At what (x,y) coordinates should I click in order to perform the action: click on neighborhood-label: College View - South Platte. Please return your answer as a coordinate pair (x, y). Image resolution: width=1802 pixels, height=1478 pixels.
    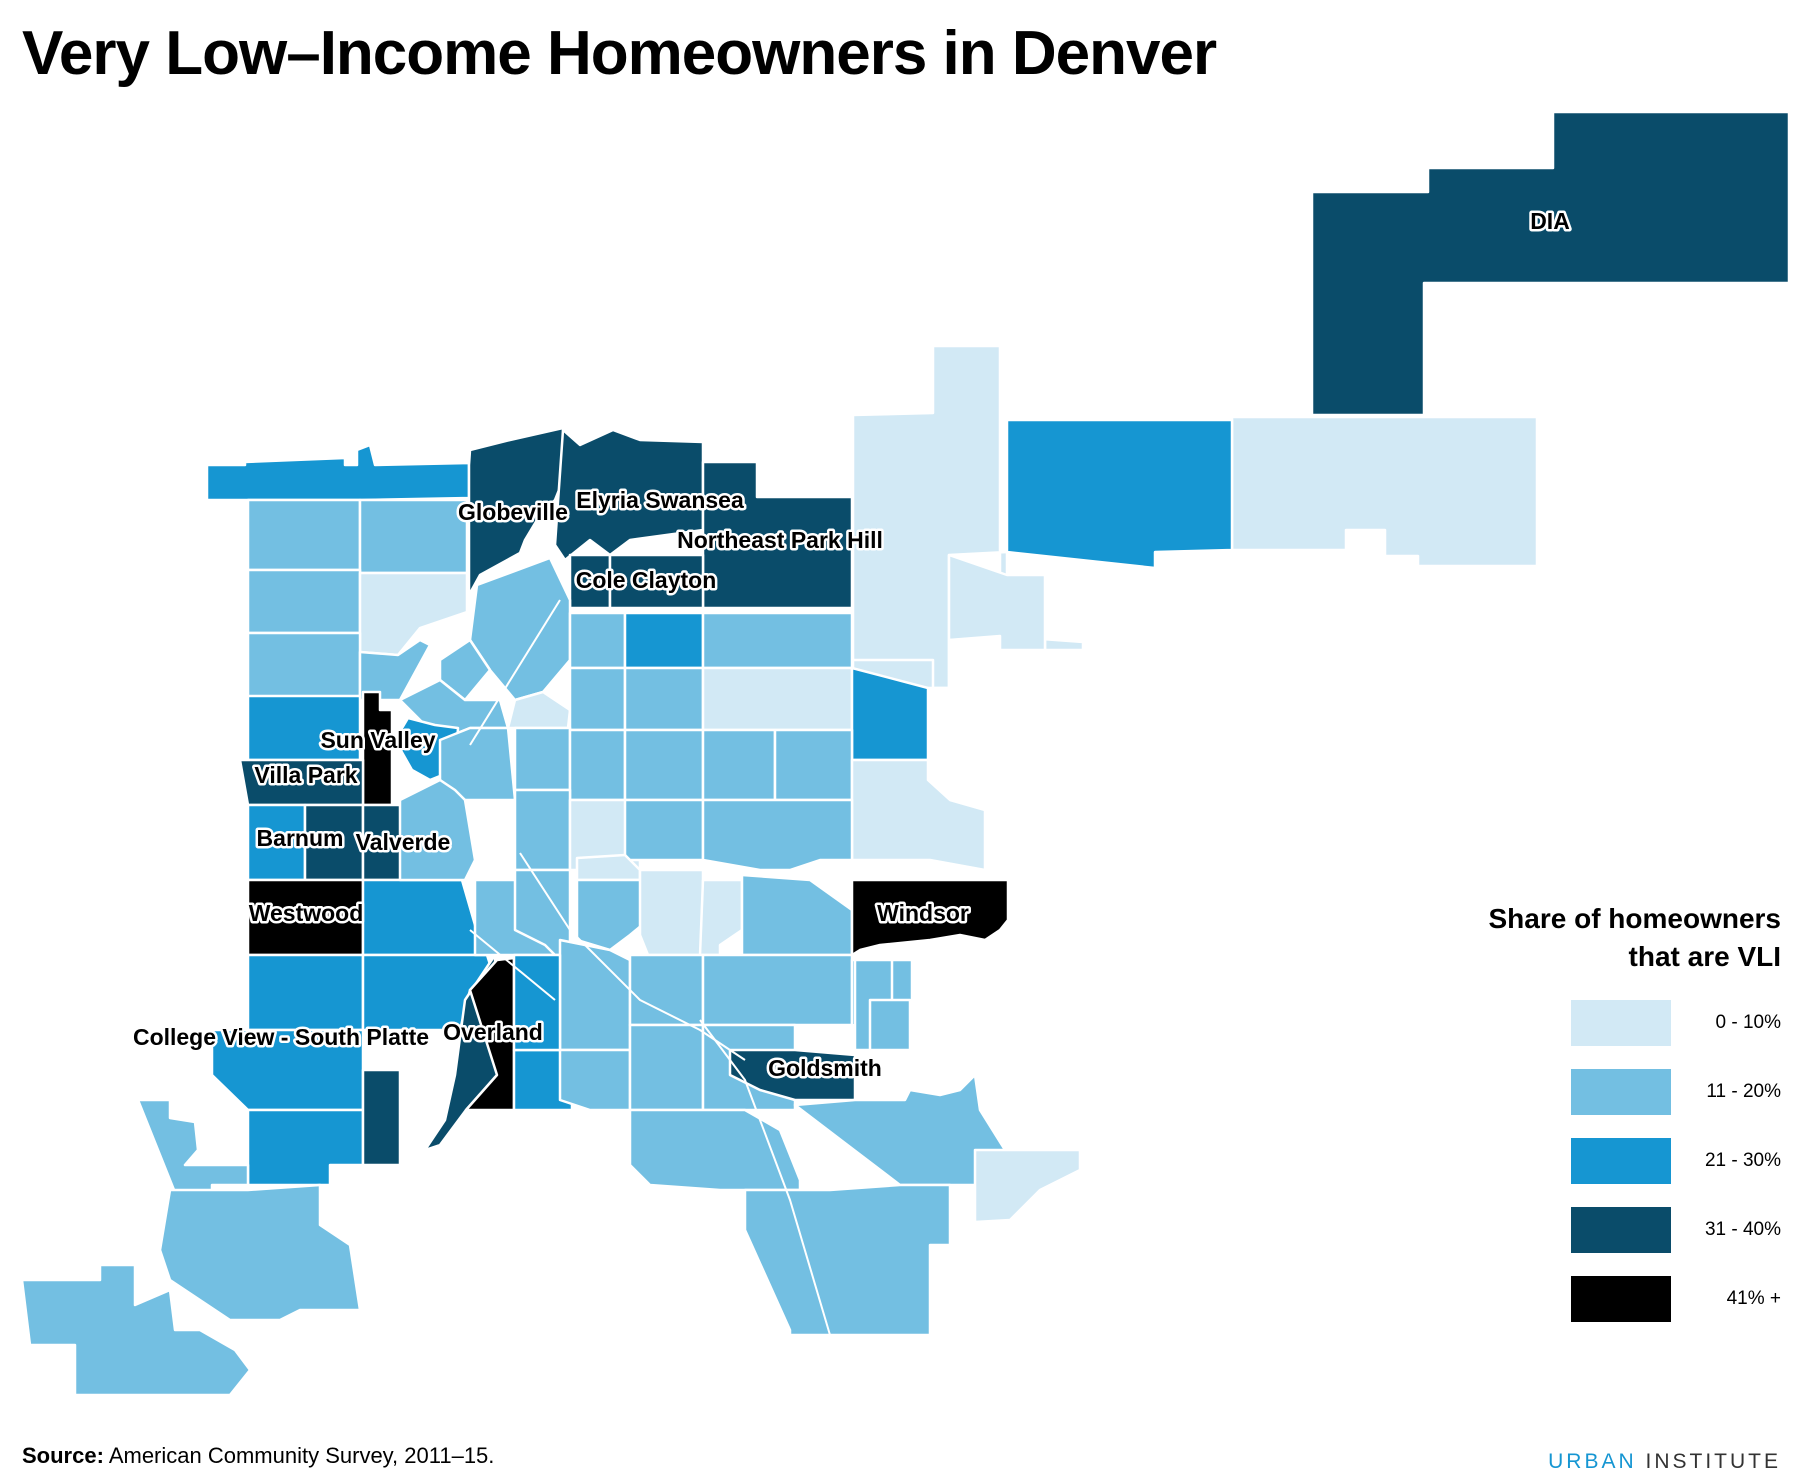
    Looking at the image, I should click on (281, 1037).